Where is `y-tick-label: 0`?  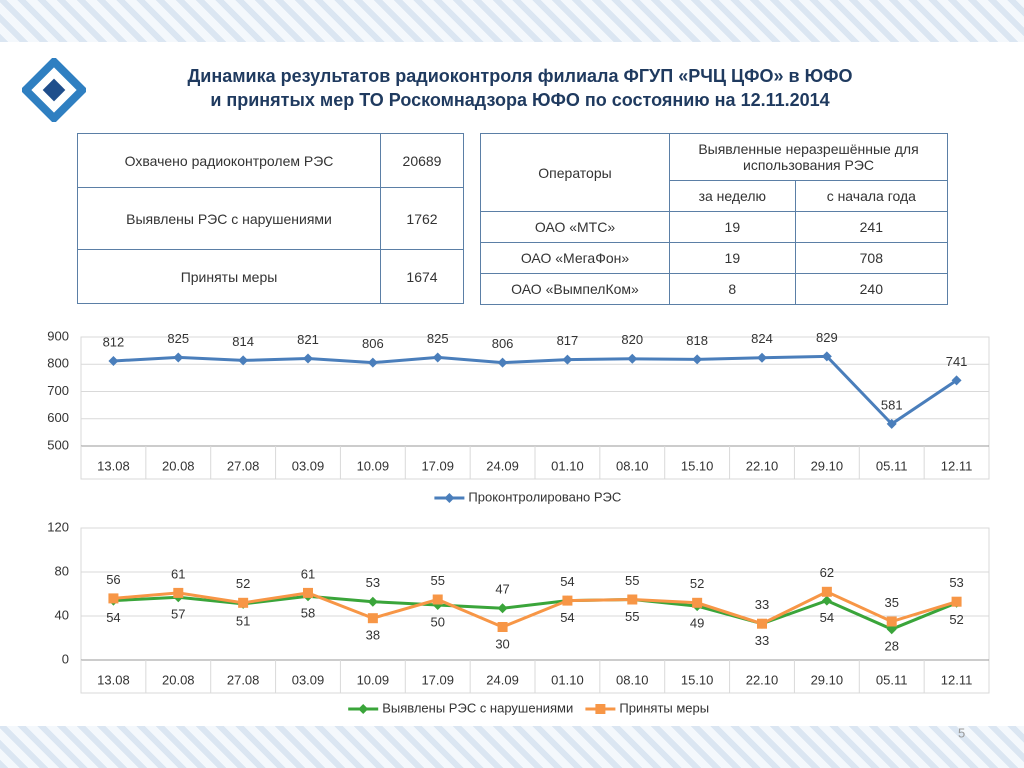
y-tick-label: 0 is located at coordinates (65, 658).